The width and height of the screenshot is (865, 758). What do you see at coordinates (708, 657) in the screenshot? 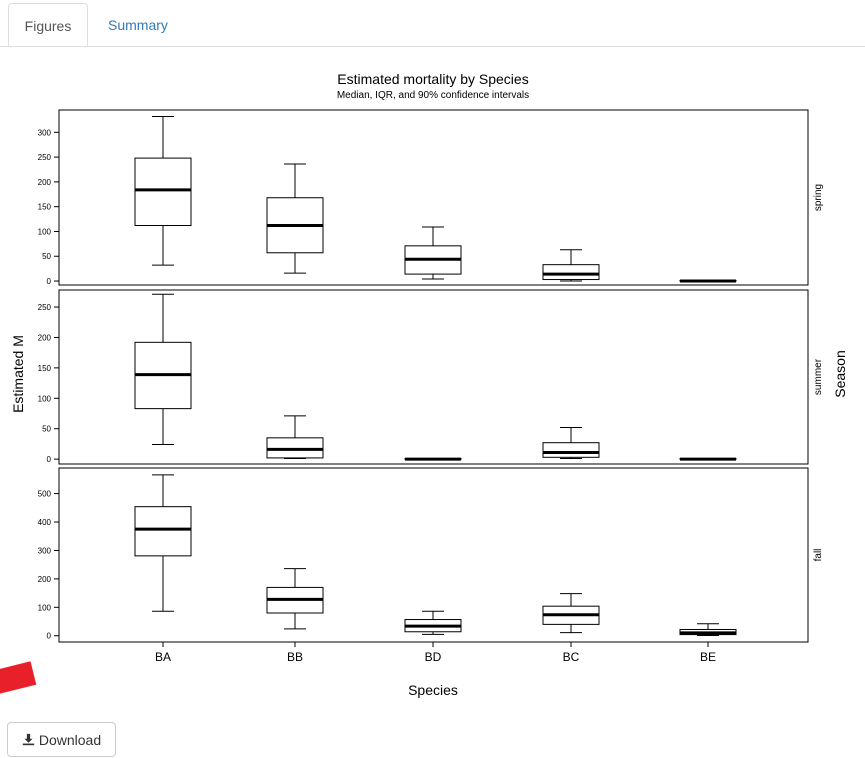
I see `x-tick-label: BE` at bounding box center [708, 657].